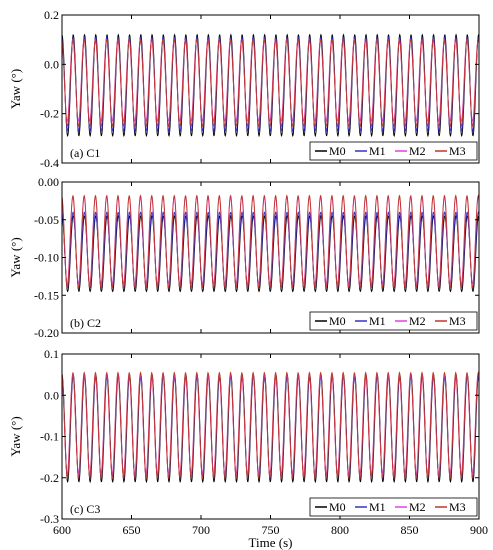 The height and width of the screenshot is (550, 493). Describe the element at coordinates (46, 220) in the screenshot. I see `y-tick-label: -0.05` at that location.